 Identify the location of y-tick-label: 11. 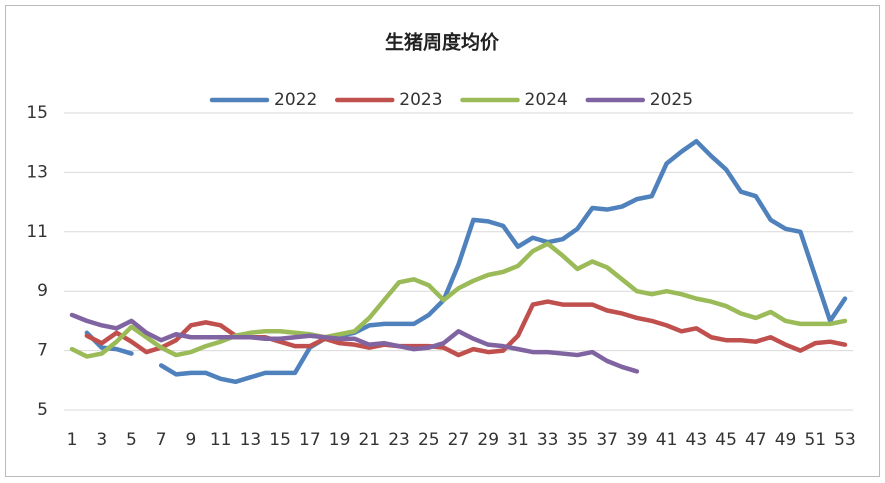
(37, 232).